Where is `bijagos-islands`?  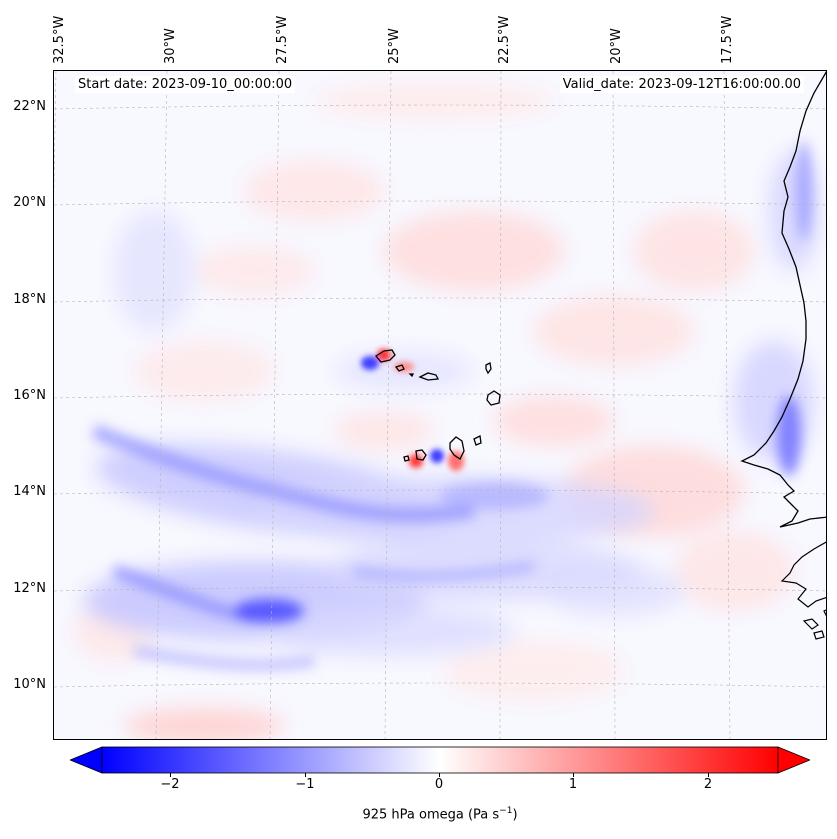
bijagos-islands is located at coordinates (814, 624).